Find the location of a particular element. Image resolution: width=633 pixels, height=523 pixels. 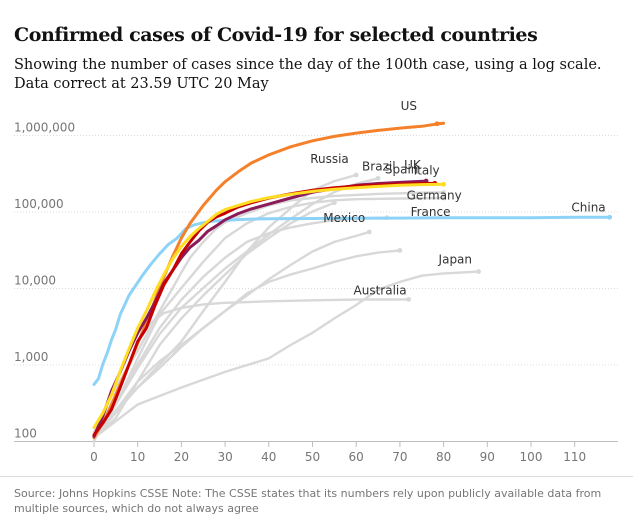

x-tick-label: 20 is located at coordinates (181, 457).